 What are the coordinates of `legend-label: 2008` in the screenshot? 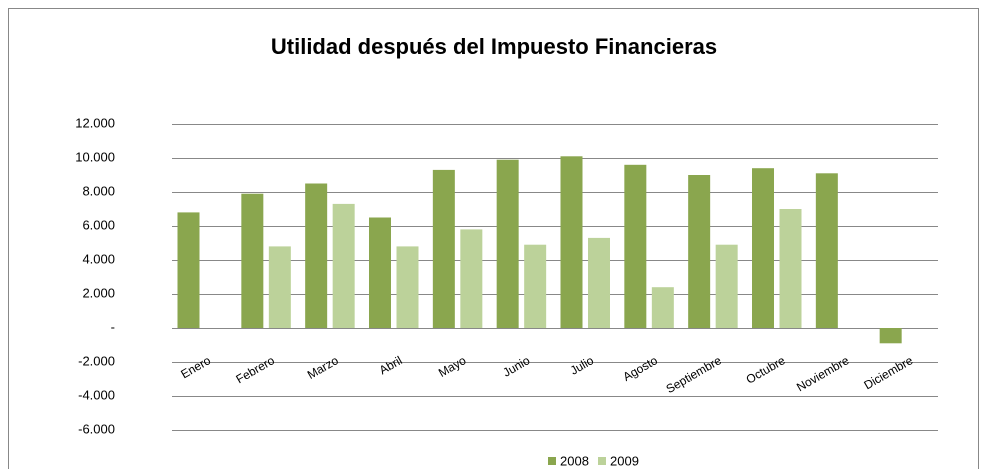 It's located at (574, 460).